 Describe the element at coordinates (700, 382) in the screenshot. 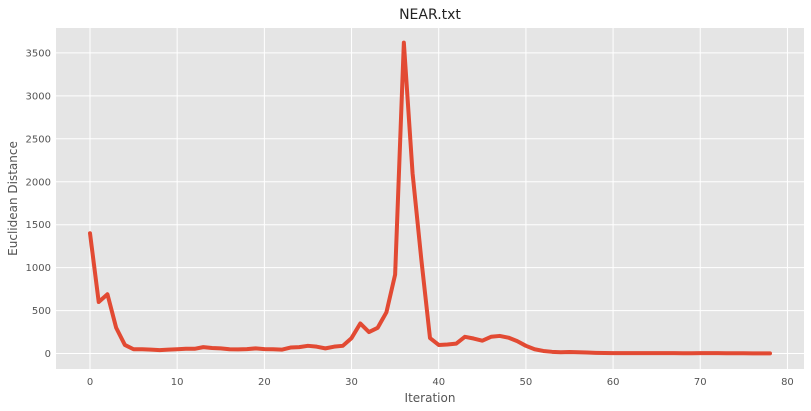

I see `x-tick-label: 70` at that location.